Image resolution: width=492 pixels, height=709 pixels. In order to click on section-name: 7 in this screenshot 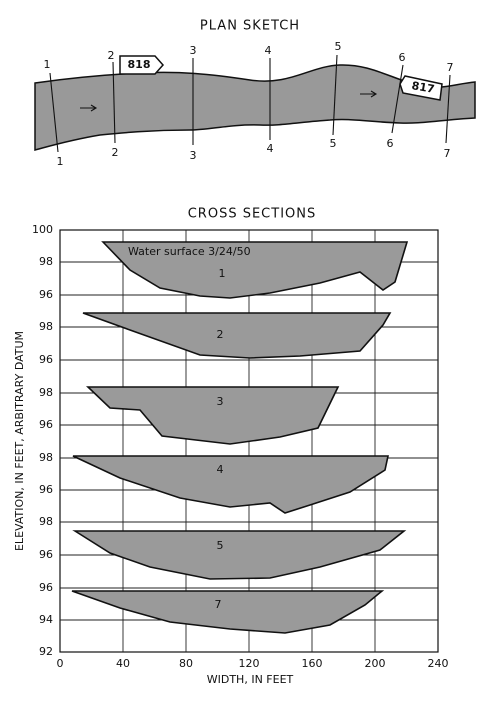, I will do `click(218, 604)`.